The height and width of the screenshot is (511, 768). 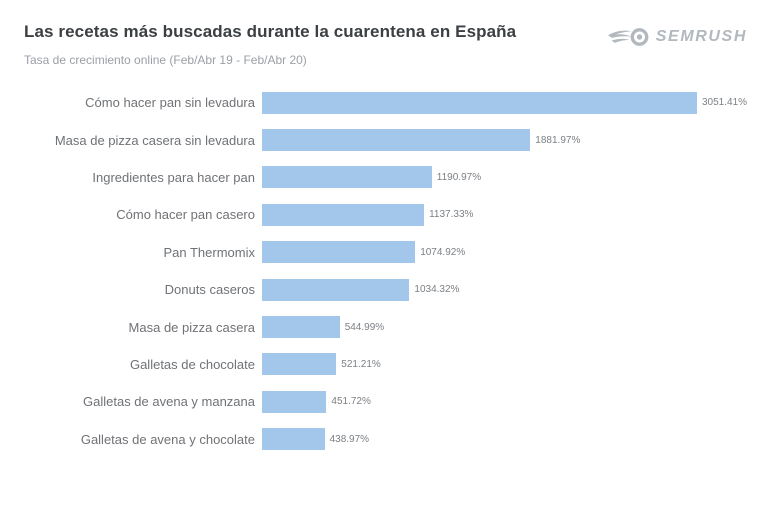 What do you see at coordinates (384, 401) in the screenshot?
I see `chart-row: Galletas de avena y manzana 451.72%` at bounding box center [384, 401].